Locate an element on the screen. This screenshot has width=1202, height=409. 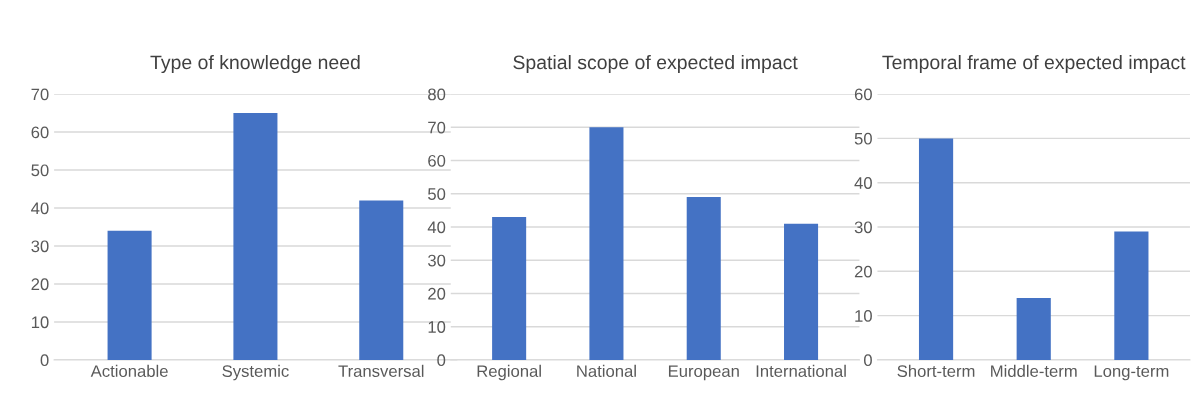
chart-title: Spatial scope of expected impact is located at coordinates (655, 64).